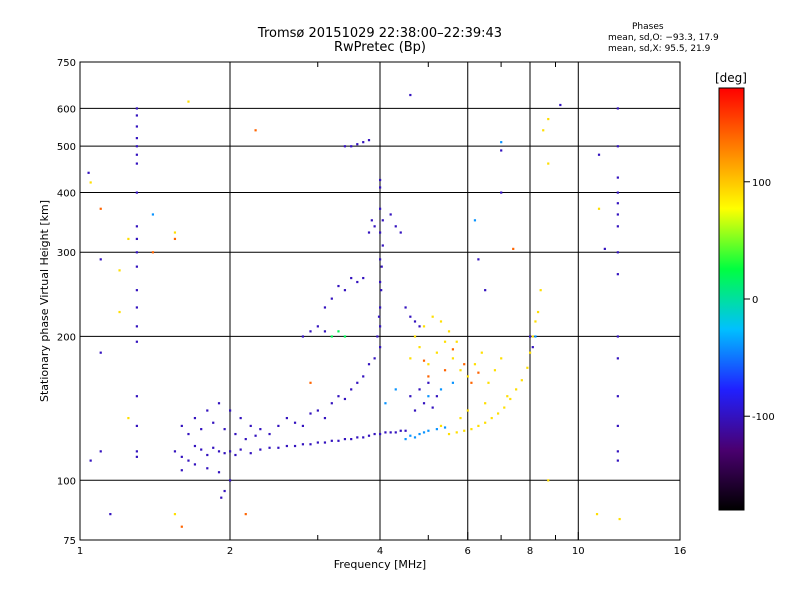 The image size is (800, 604). I want to click on x-axis-label: Frequency [MHz], so click(380, 564).